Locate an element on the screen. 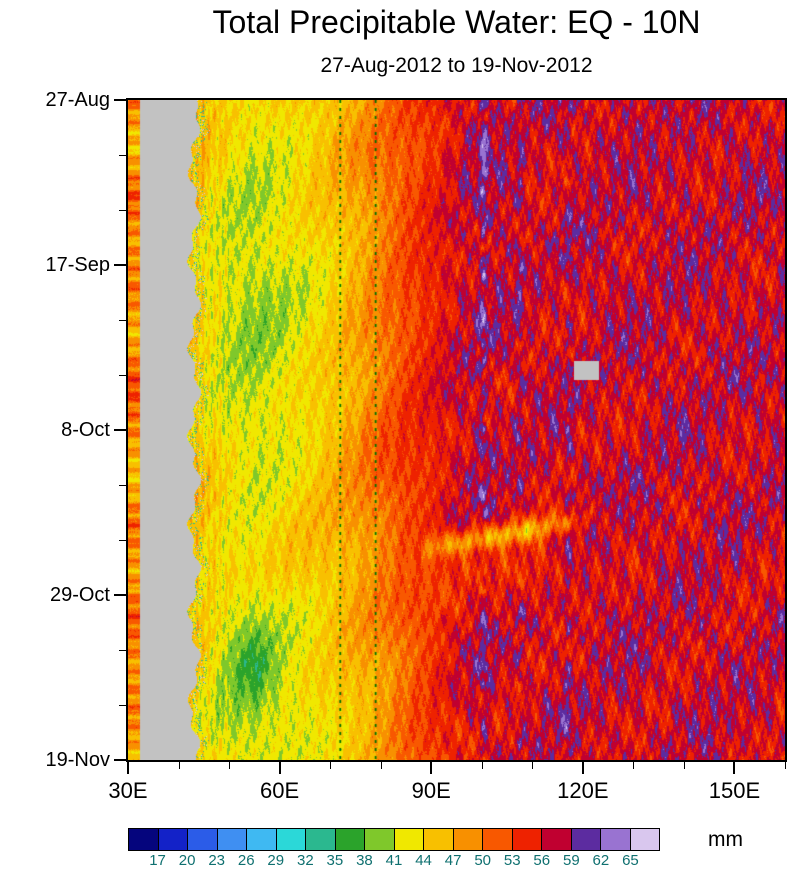  colorbar-tick-label: 62 is located at coordinates (601, 860).